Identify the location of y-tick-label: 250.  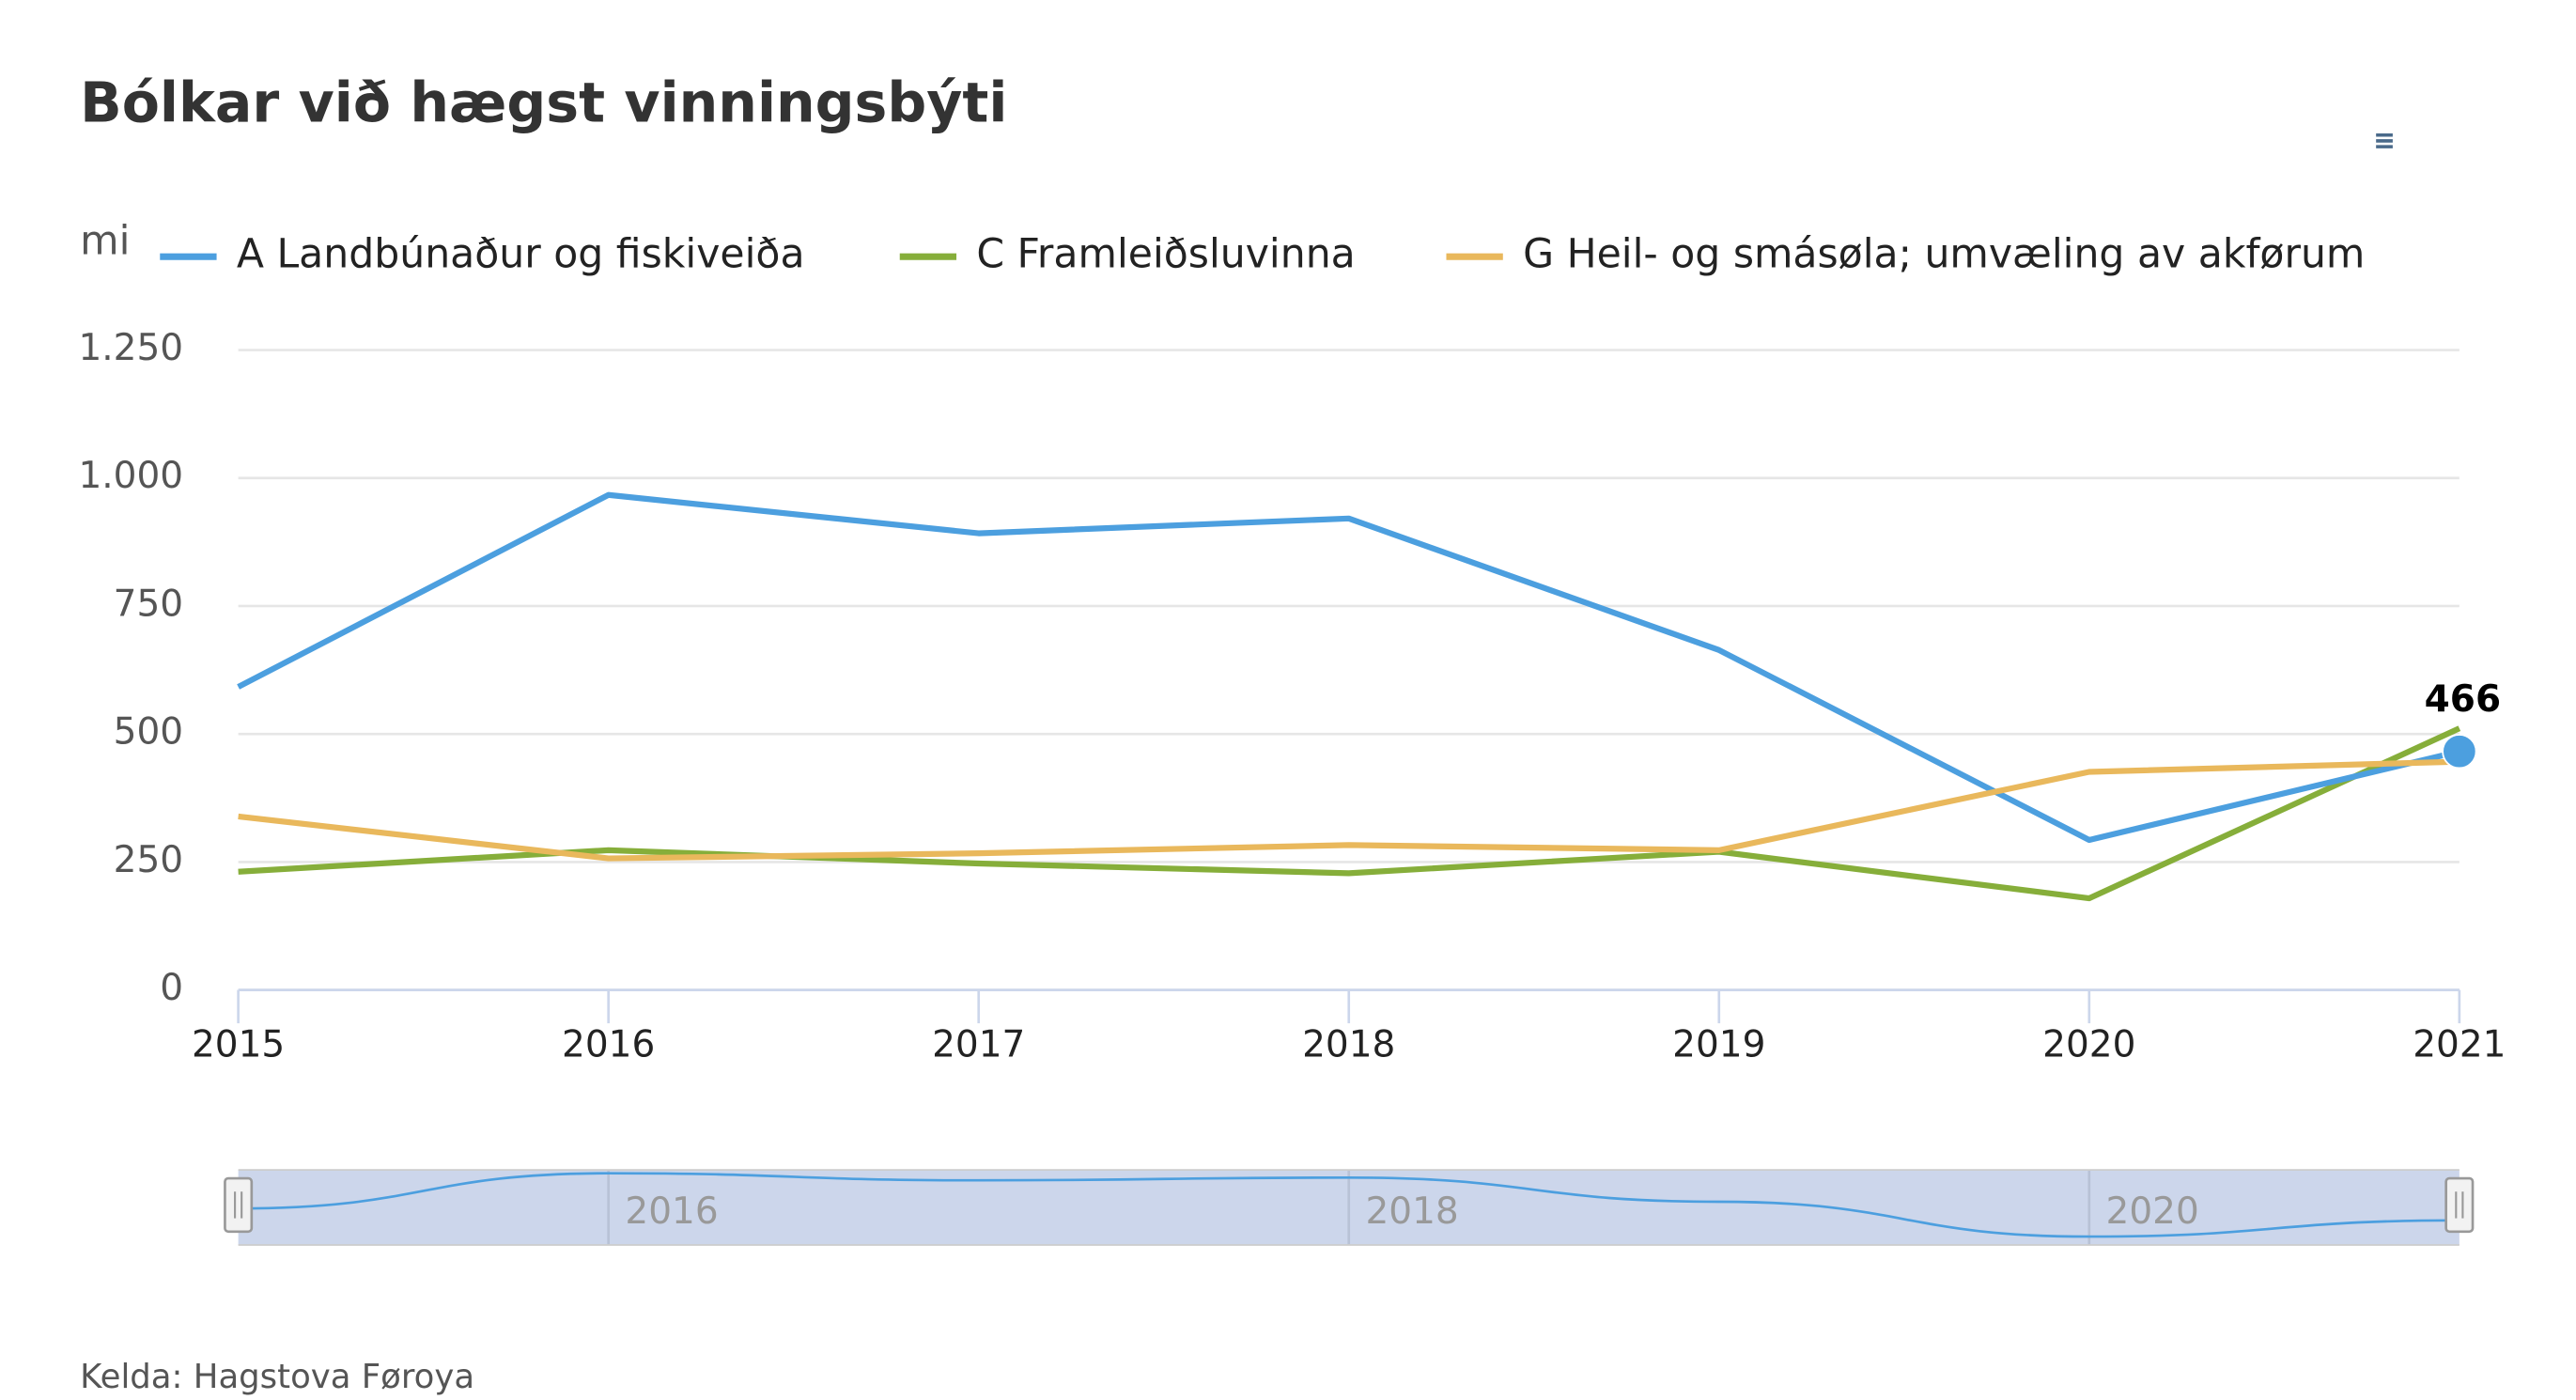
(148, 860).